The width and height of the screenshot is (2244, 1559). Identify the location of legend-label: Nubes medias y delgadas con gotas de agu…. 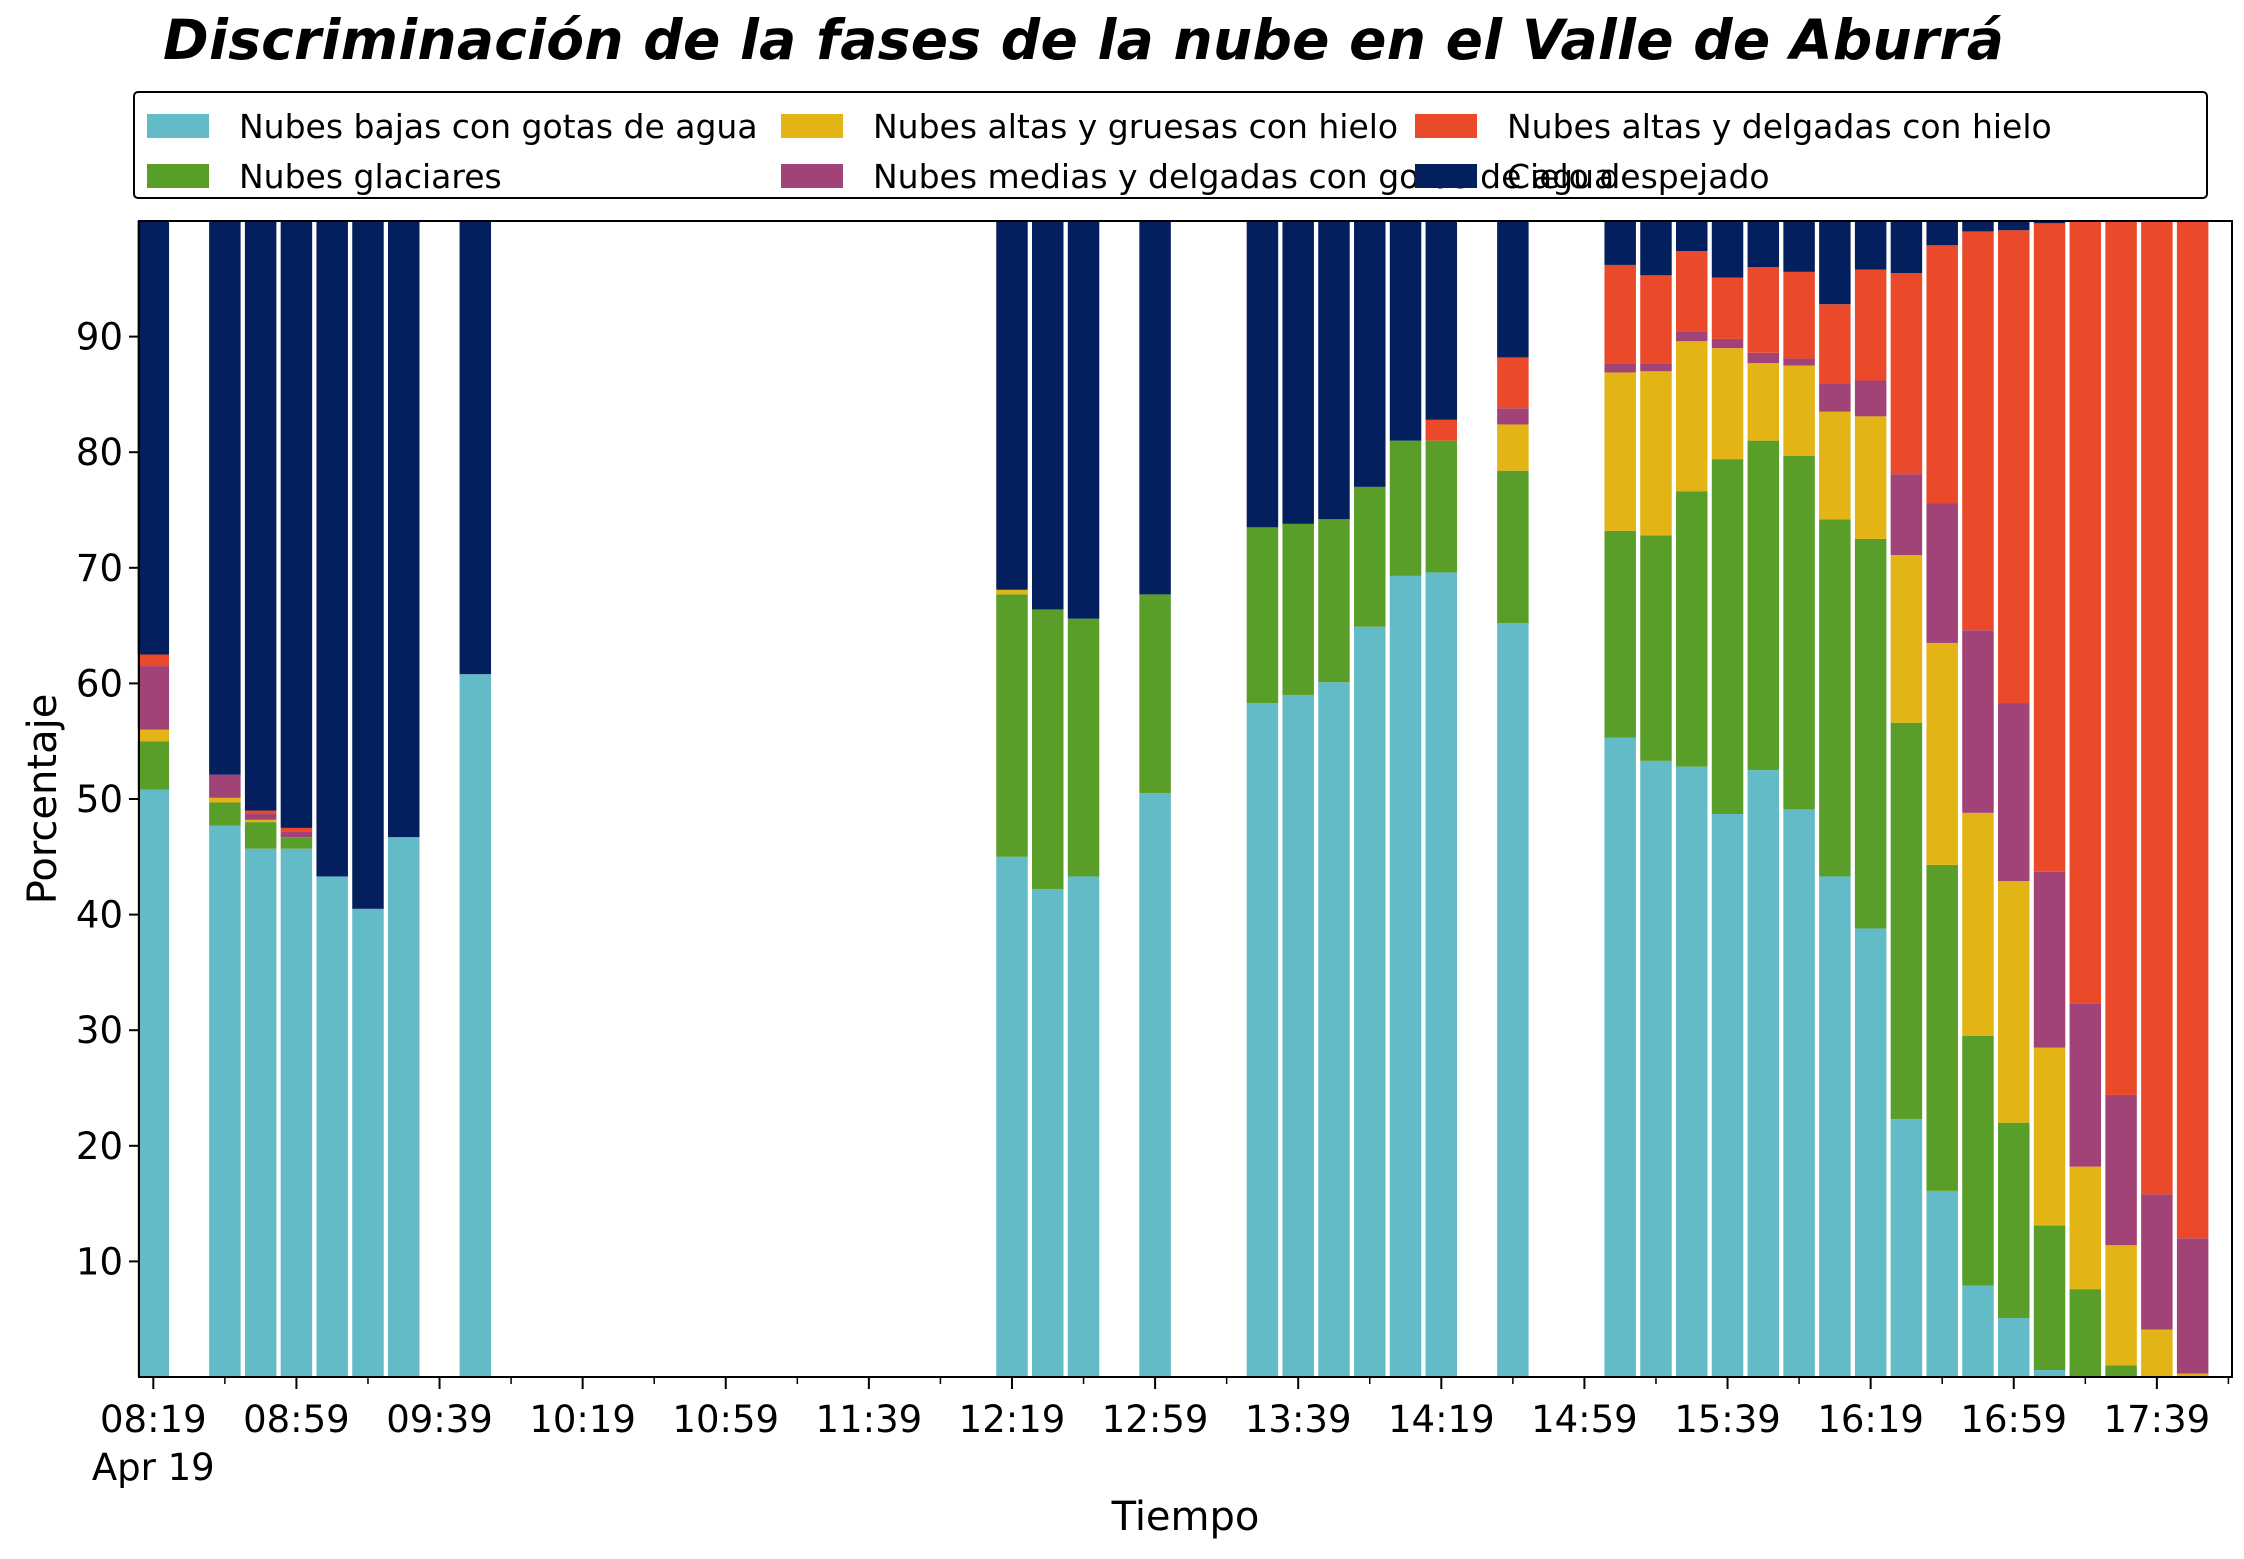
(1244, 176).